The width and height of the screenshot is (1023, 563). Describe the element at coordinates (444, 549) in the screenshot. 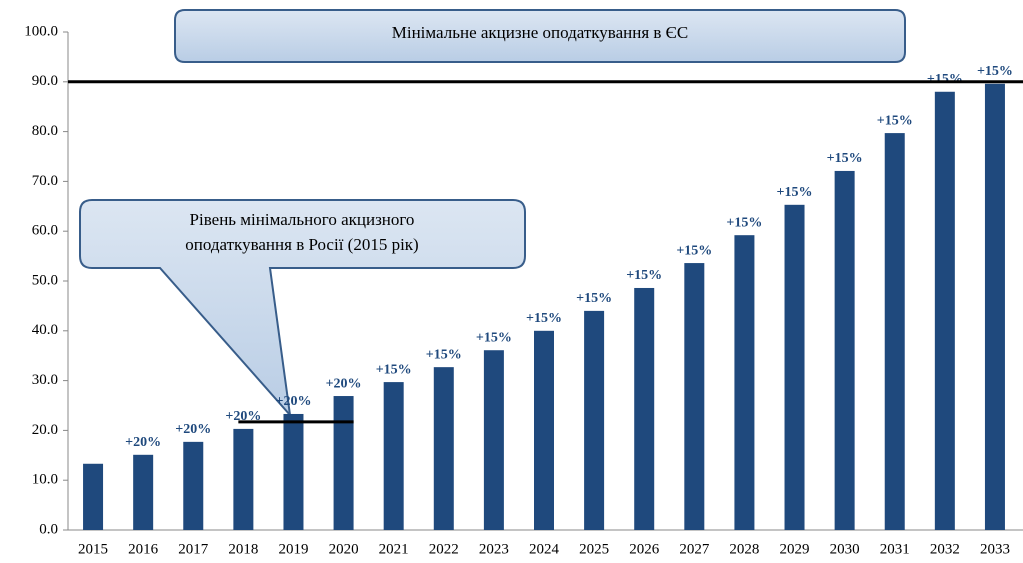

I see `x-tick-label: 2022` at that location.